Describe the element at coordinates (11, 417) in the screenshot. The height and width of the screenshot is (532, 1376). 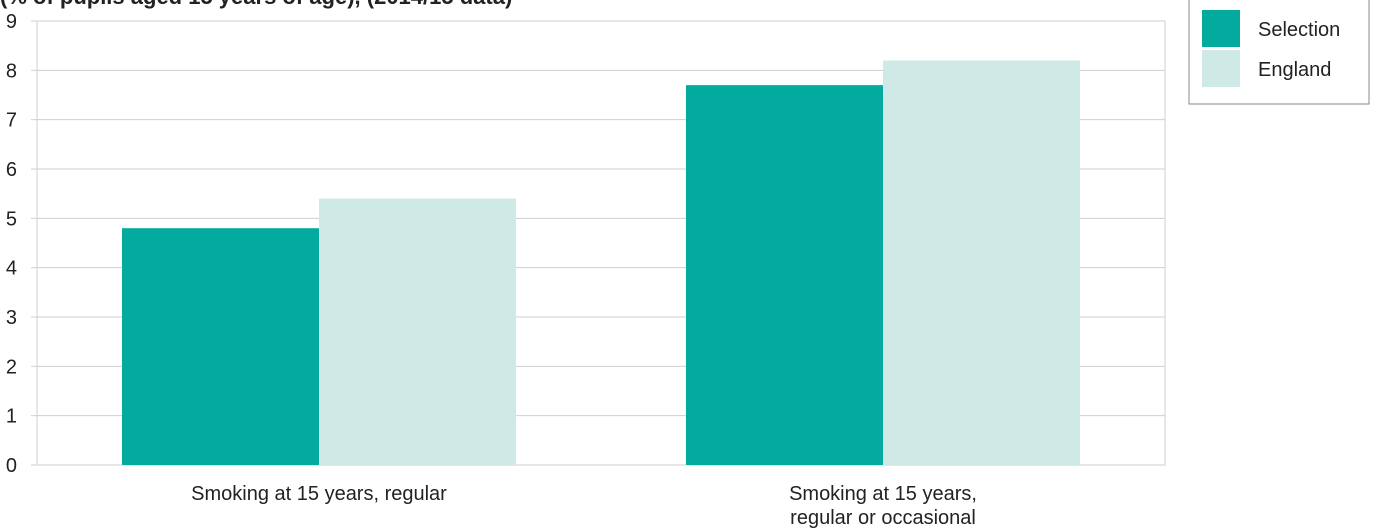
I see `y-tick-label: 1` at that location.